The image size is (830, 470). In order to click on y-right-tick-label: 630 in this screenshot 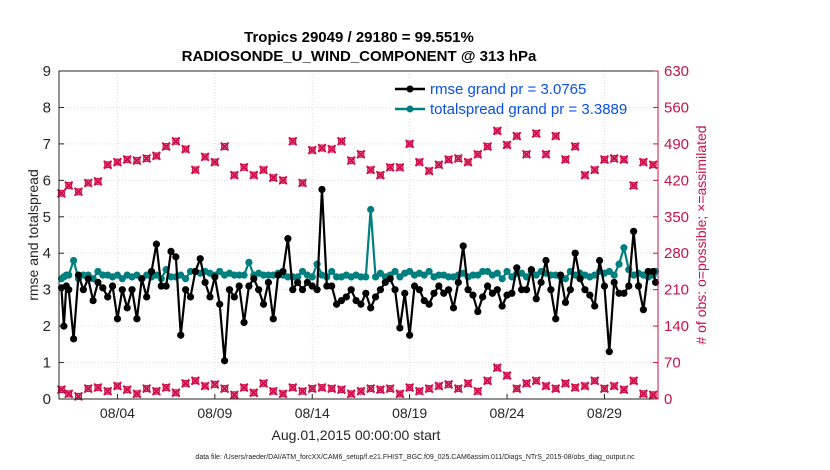, I will do `click(676, 71)`.